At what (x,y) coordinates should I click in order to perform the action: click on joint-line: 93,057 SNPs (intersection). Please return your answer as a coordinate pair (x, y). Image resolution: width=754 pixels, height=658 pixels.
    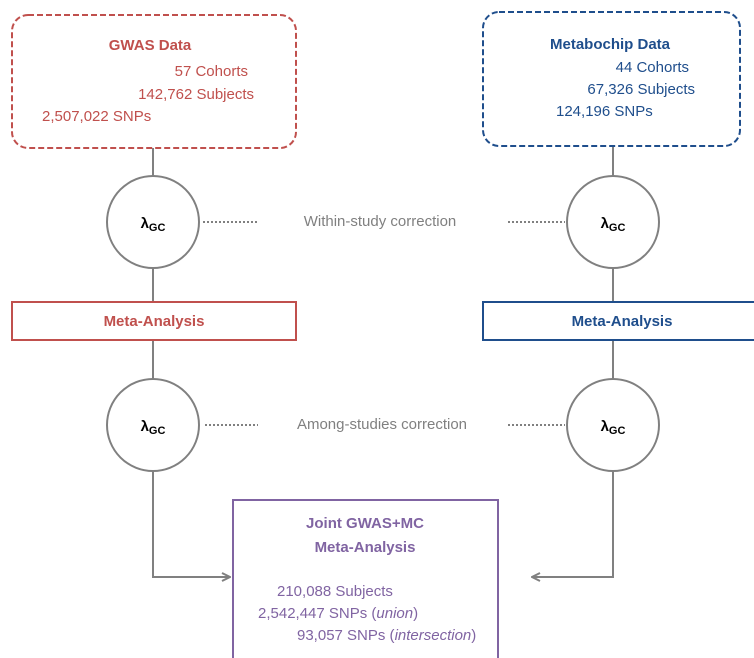
    Looking at the image, I should click on (386, 635).